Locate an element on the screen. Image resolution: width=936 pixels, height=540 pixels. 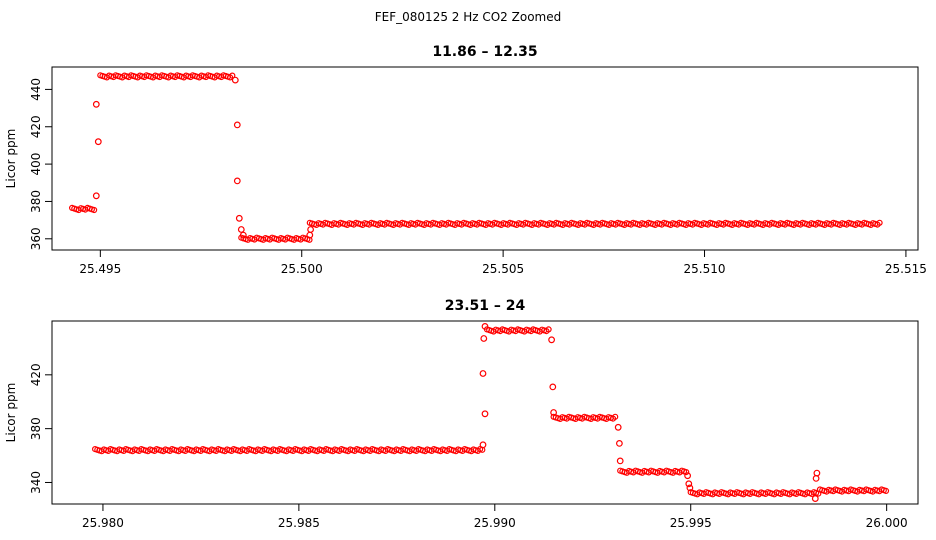
panel-1-y-axis: 360 380 400 420 440 is located at coordinates (41, 164).